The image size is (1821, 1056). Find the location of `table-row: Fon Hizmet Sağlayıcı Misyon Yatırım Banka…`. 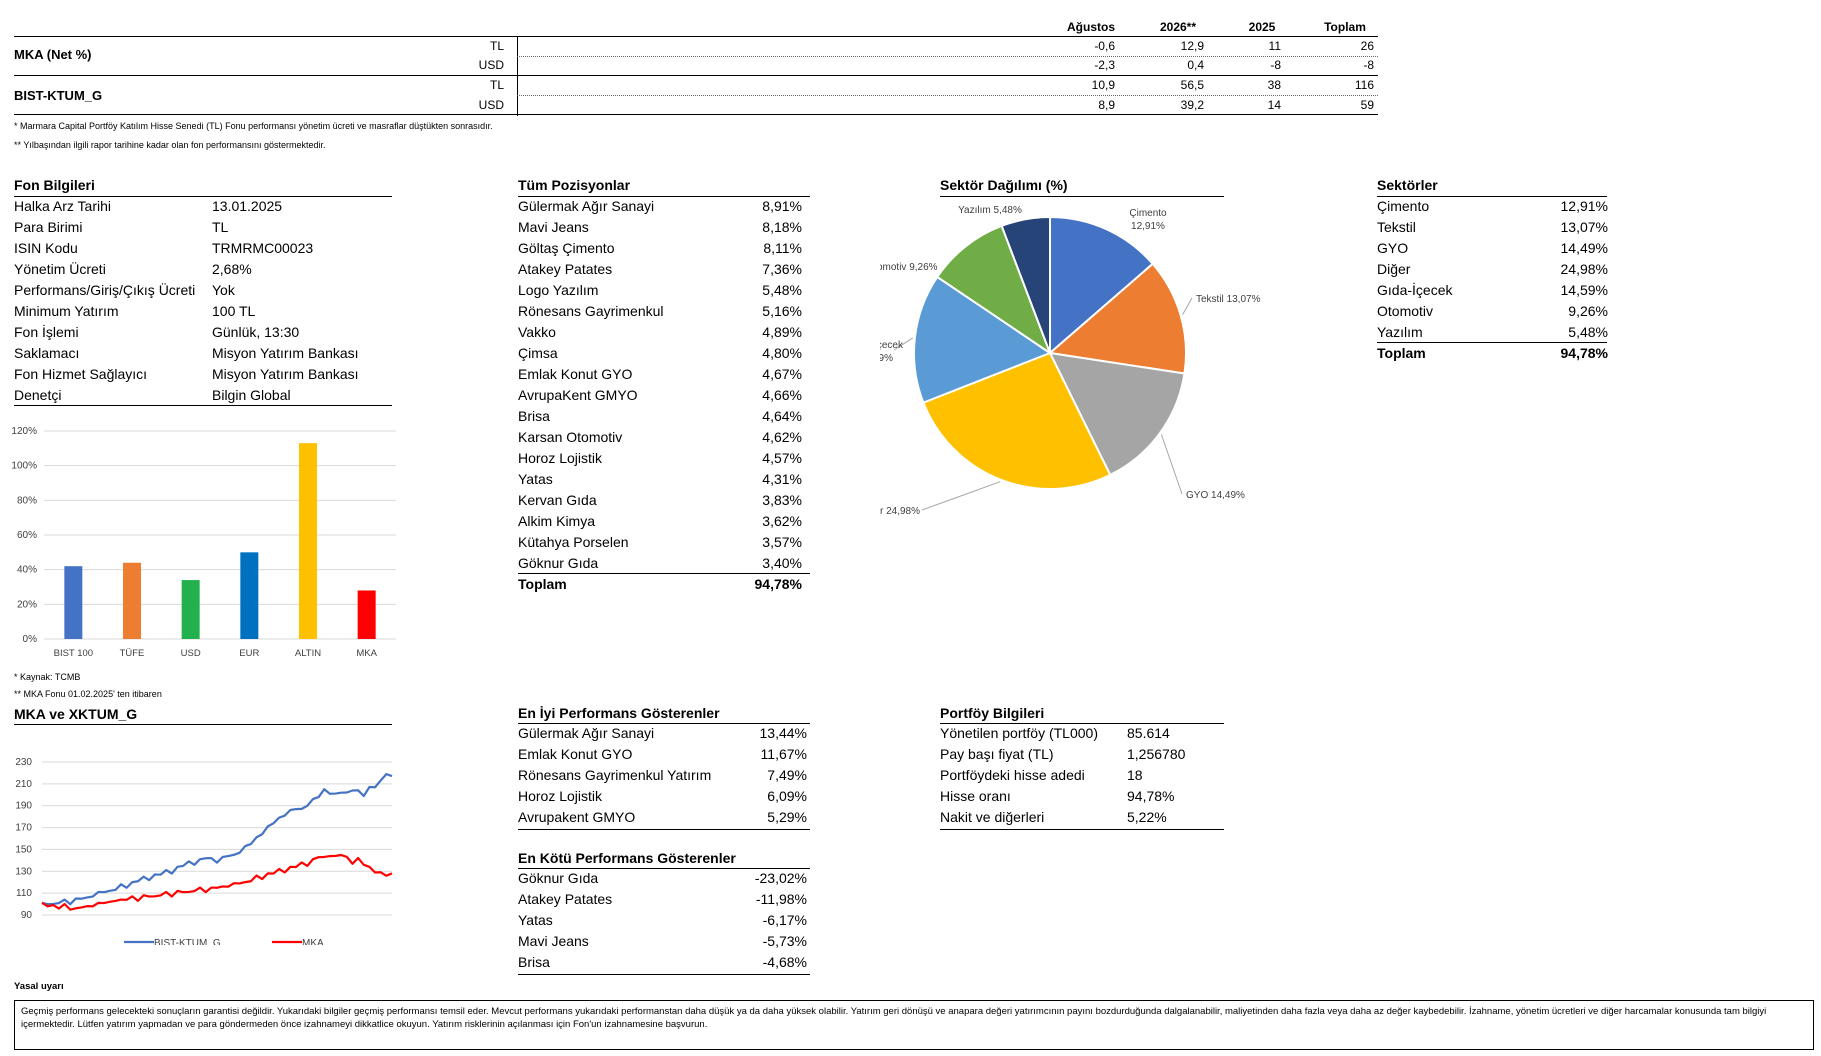

table-row: Fon Hizmet Sağlayıcı Misyon Yatırım Banka… is located at coordinates (203, 376).